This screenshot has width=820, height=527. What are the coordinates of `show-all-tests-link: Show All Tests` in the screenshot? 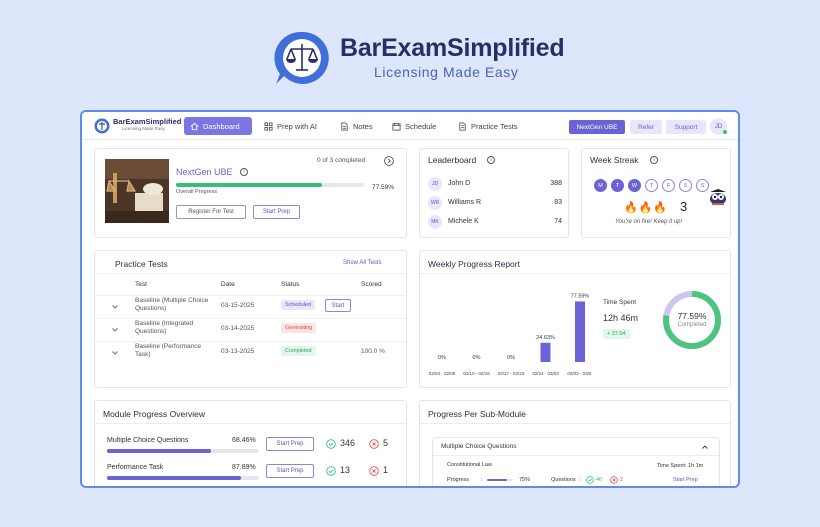 It's located at (362, 263).